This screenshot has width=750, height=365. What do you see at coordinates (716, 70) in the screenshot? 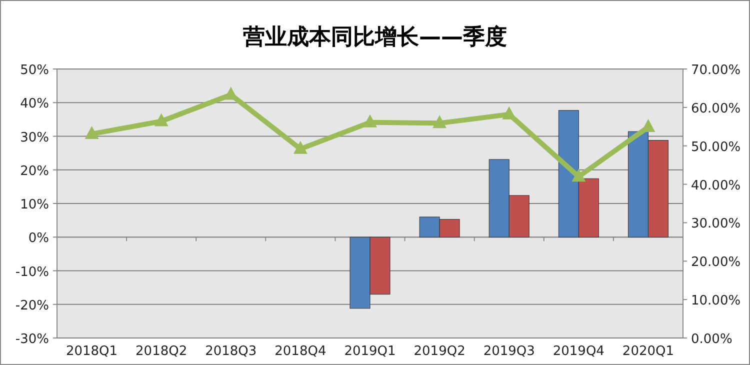
I see `y2-tick-label: 70.00%` at bounding box center [716, 70].